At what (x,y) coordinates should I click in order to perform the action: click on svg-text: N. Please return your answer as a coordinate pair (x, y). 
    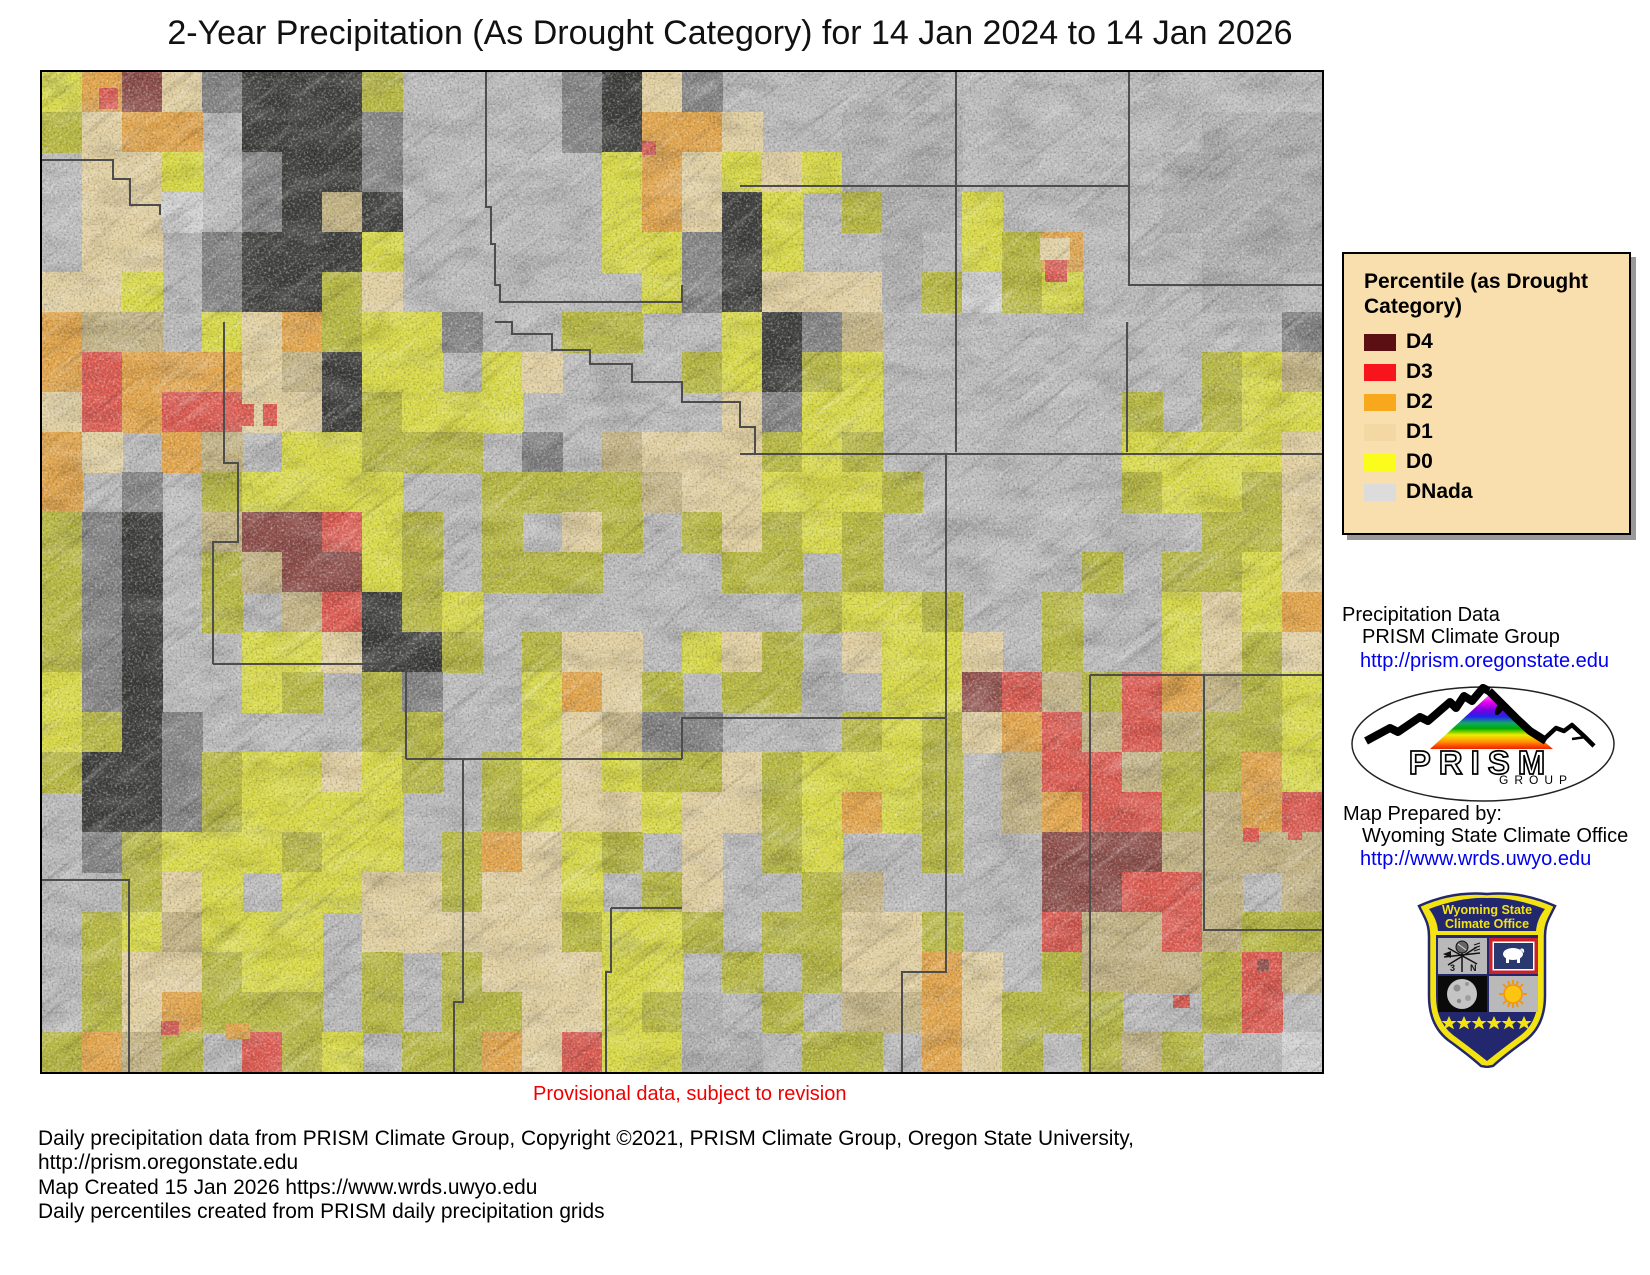
    Looking at the image, I should click on (1473, 968).